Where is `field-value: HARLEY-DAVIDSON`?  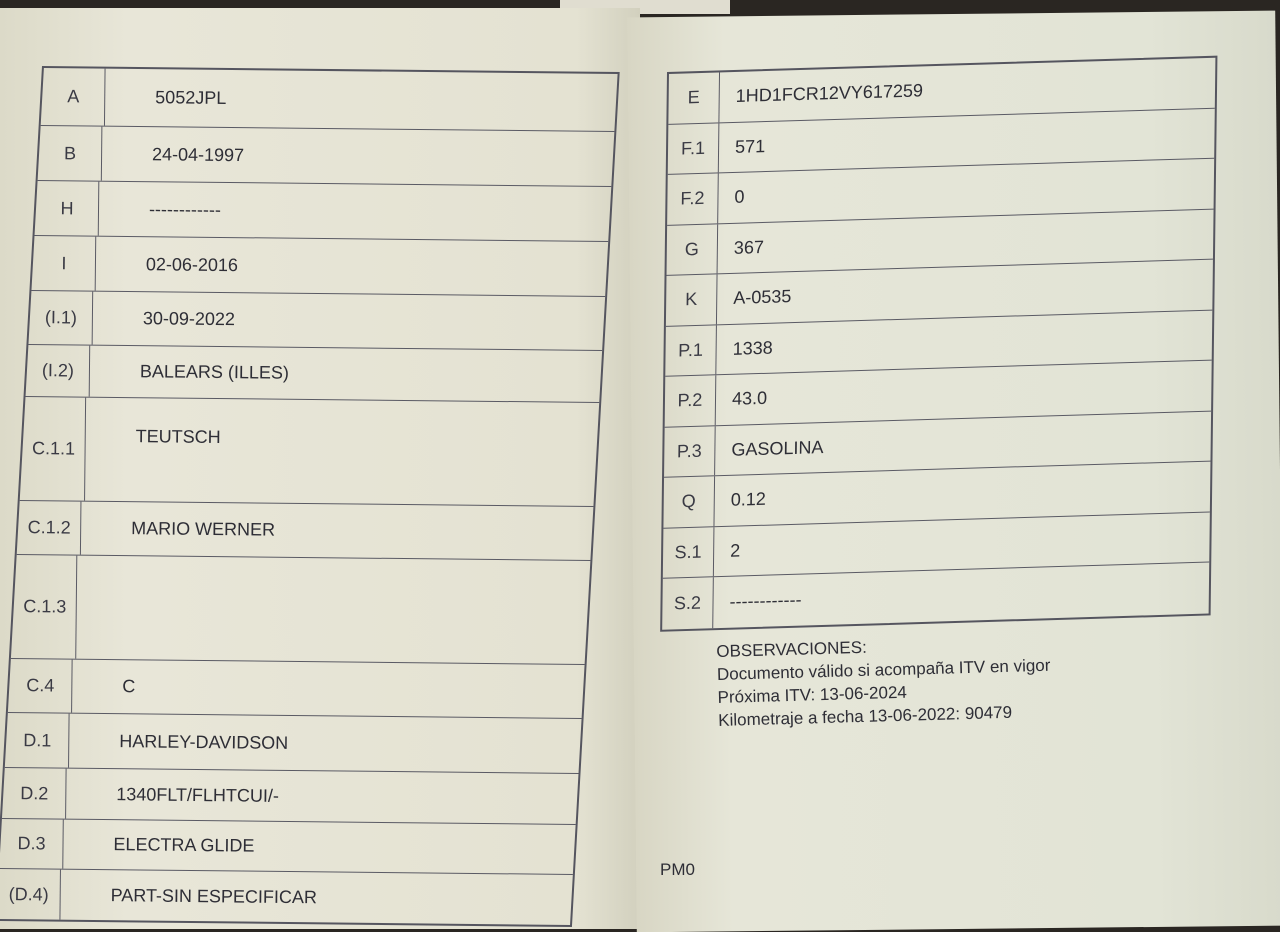
field-value: HARLEY-DAVIDSON is located at coordinates (204, 741).